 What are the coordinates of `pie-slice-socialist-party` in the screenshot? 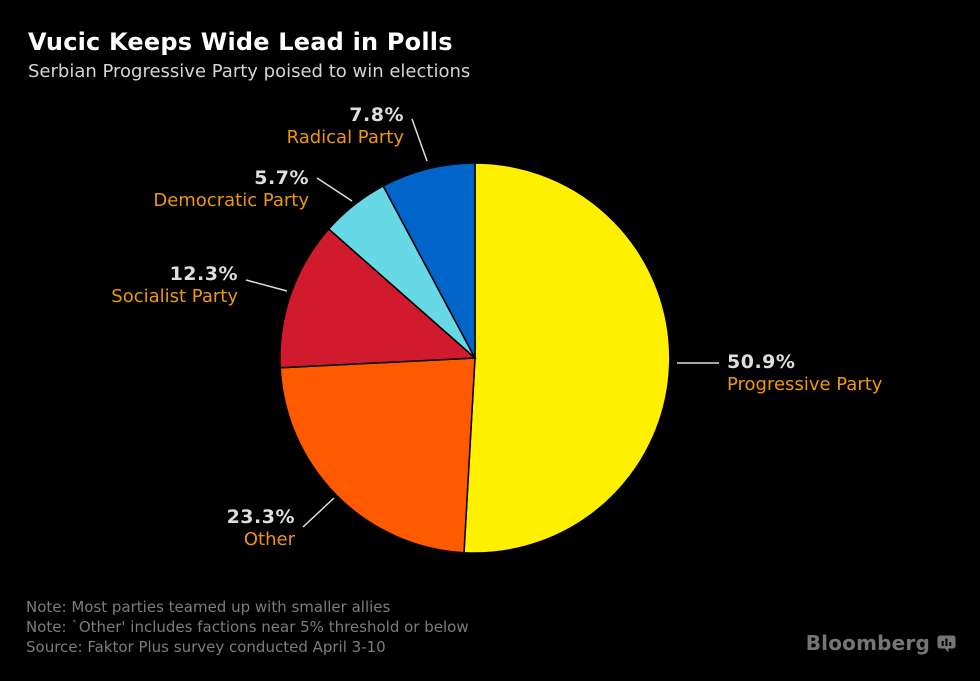 It's located at (378, 298).